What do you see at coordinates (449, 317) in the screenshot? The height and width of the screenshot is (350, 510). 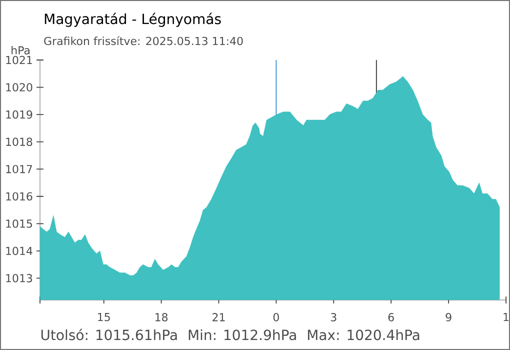 I see `x-tick-label: 9` at bounding box center [449, 317].